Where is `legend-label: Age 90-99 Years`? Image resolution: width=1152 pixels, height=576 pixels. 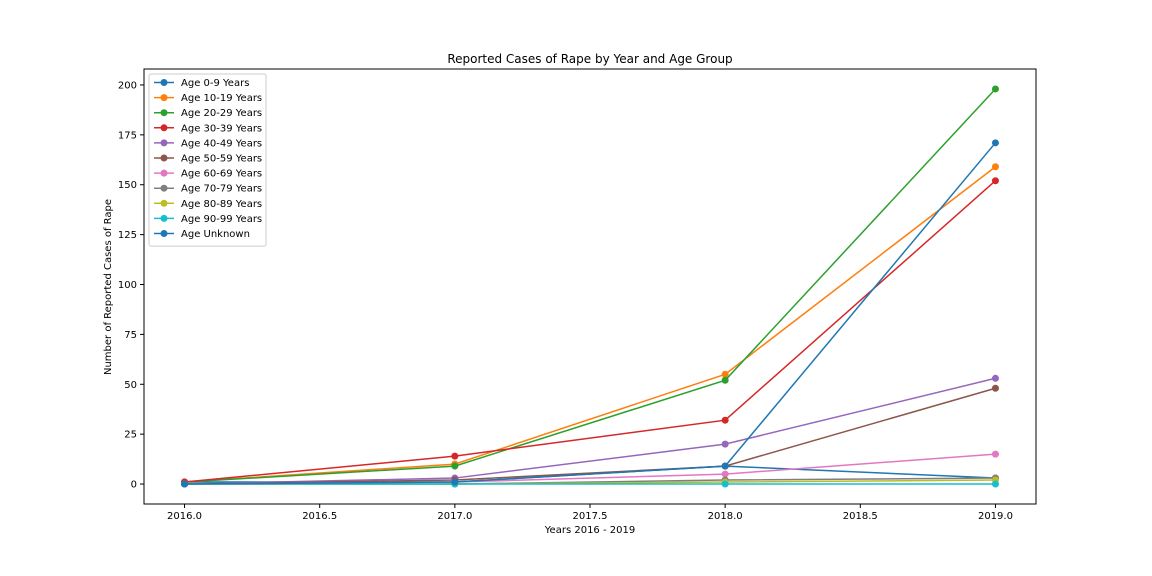
legend-label: Age 90-99 Years is located at coordinates (221, 219).